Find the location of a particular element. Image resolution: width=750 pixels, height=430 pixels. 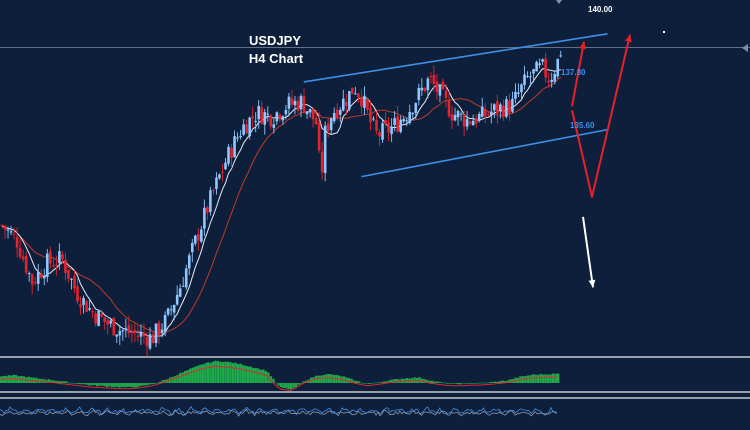

oscillator-lines is located at coordinates (279, 411).